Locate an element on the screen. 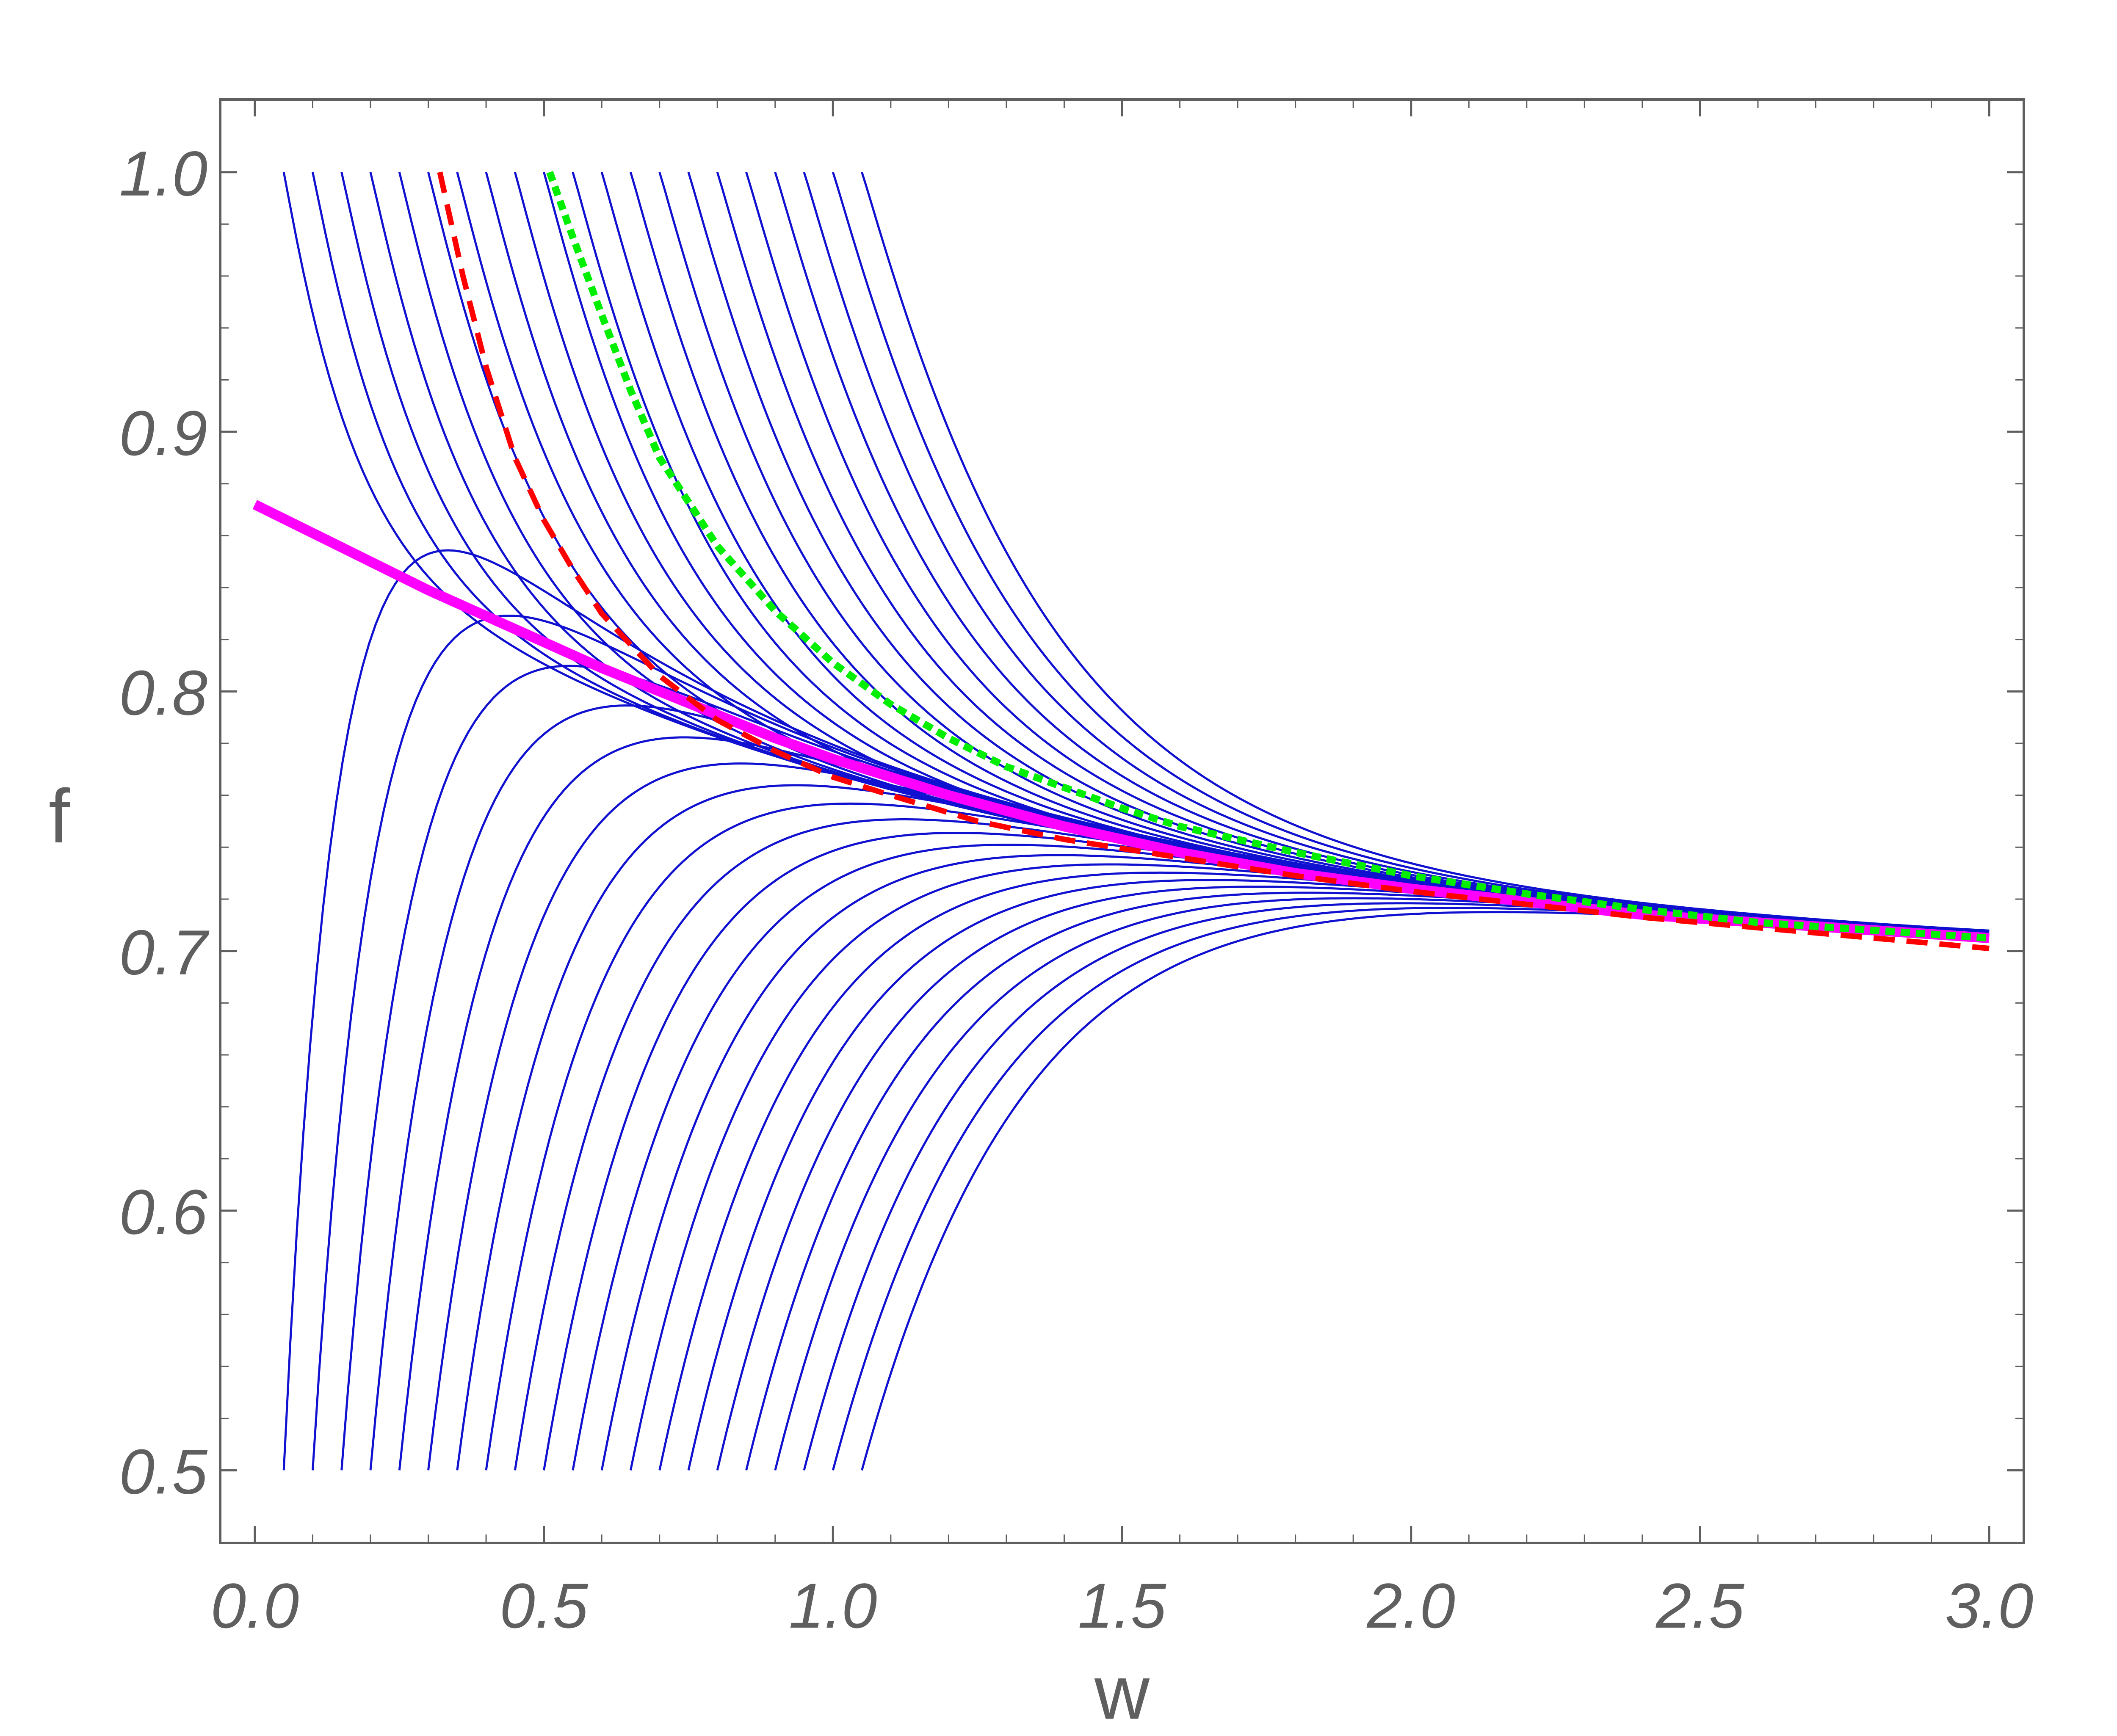 Image resolution: width=2117 pixels, height=1736 pixels. x-tick-label: 2.0 is located at coordinates (1410, 1605).